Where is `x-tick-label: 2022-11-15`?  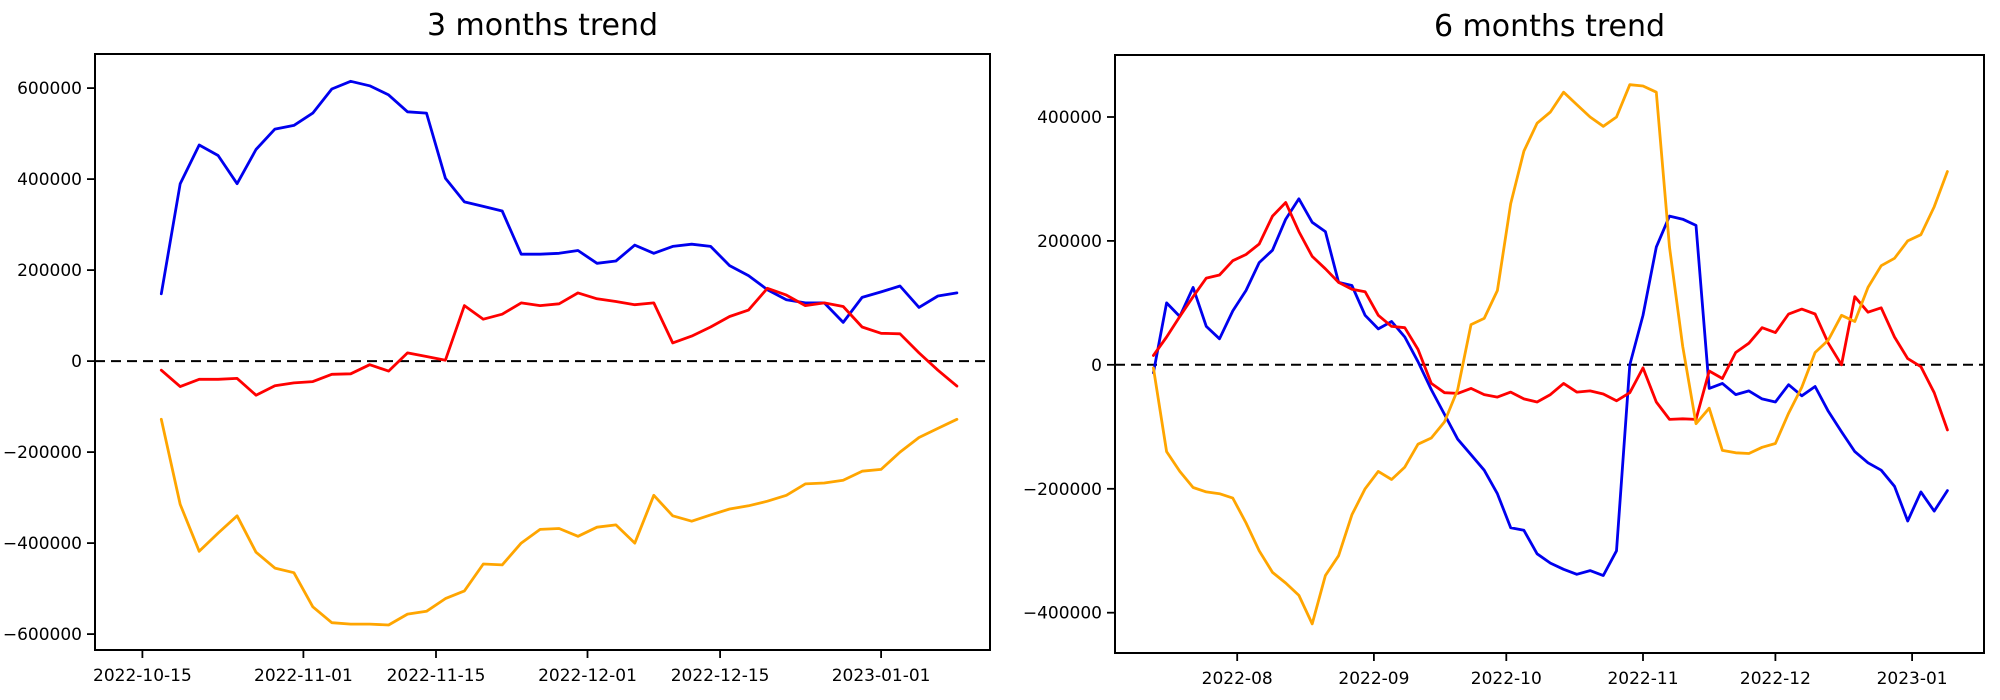
x-tick-label: 2022-11-15 is located at coordinates (436, 676).